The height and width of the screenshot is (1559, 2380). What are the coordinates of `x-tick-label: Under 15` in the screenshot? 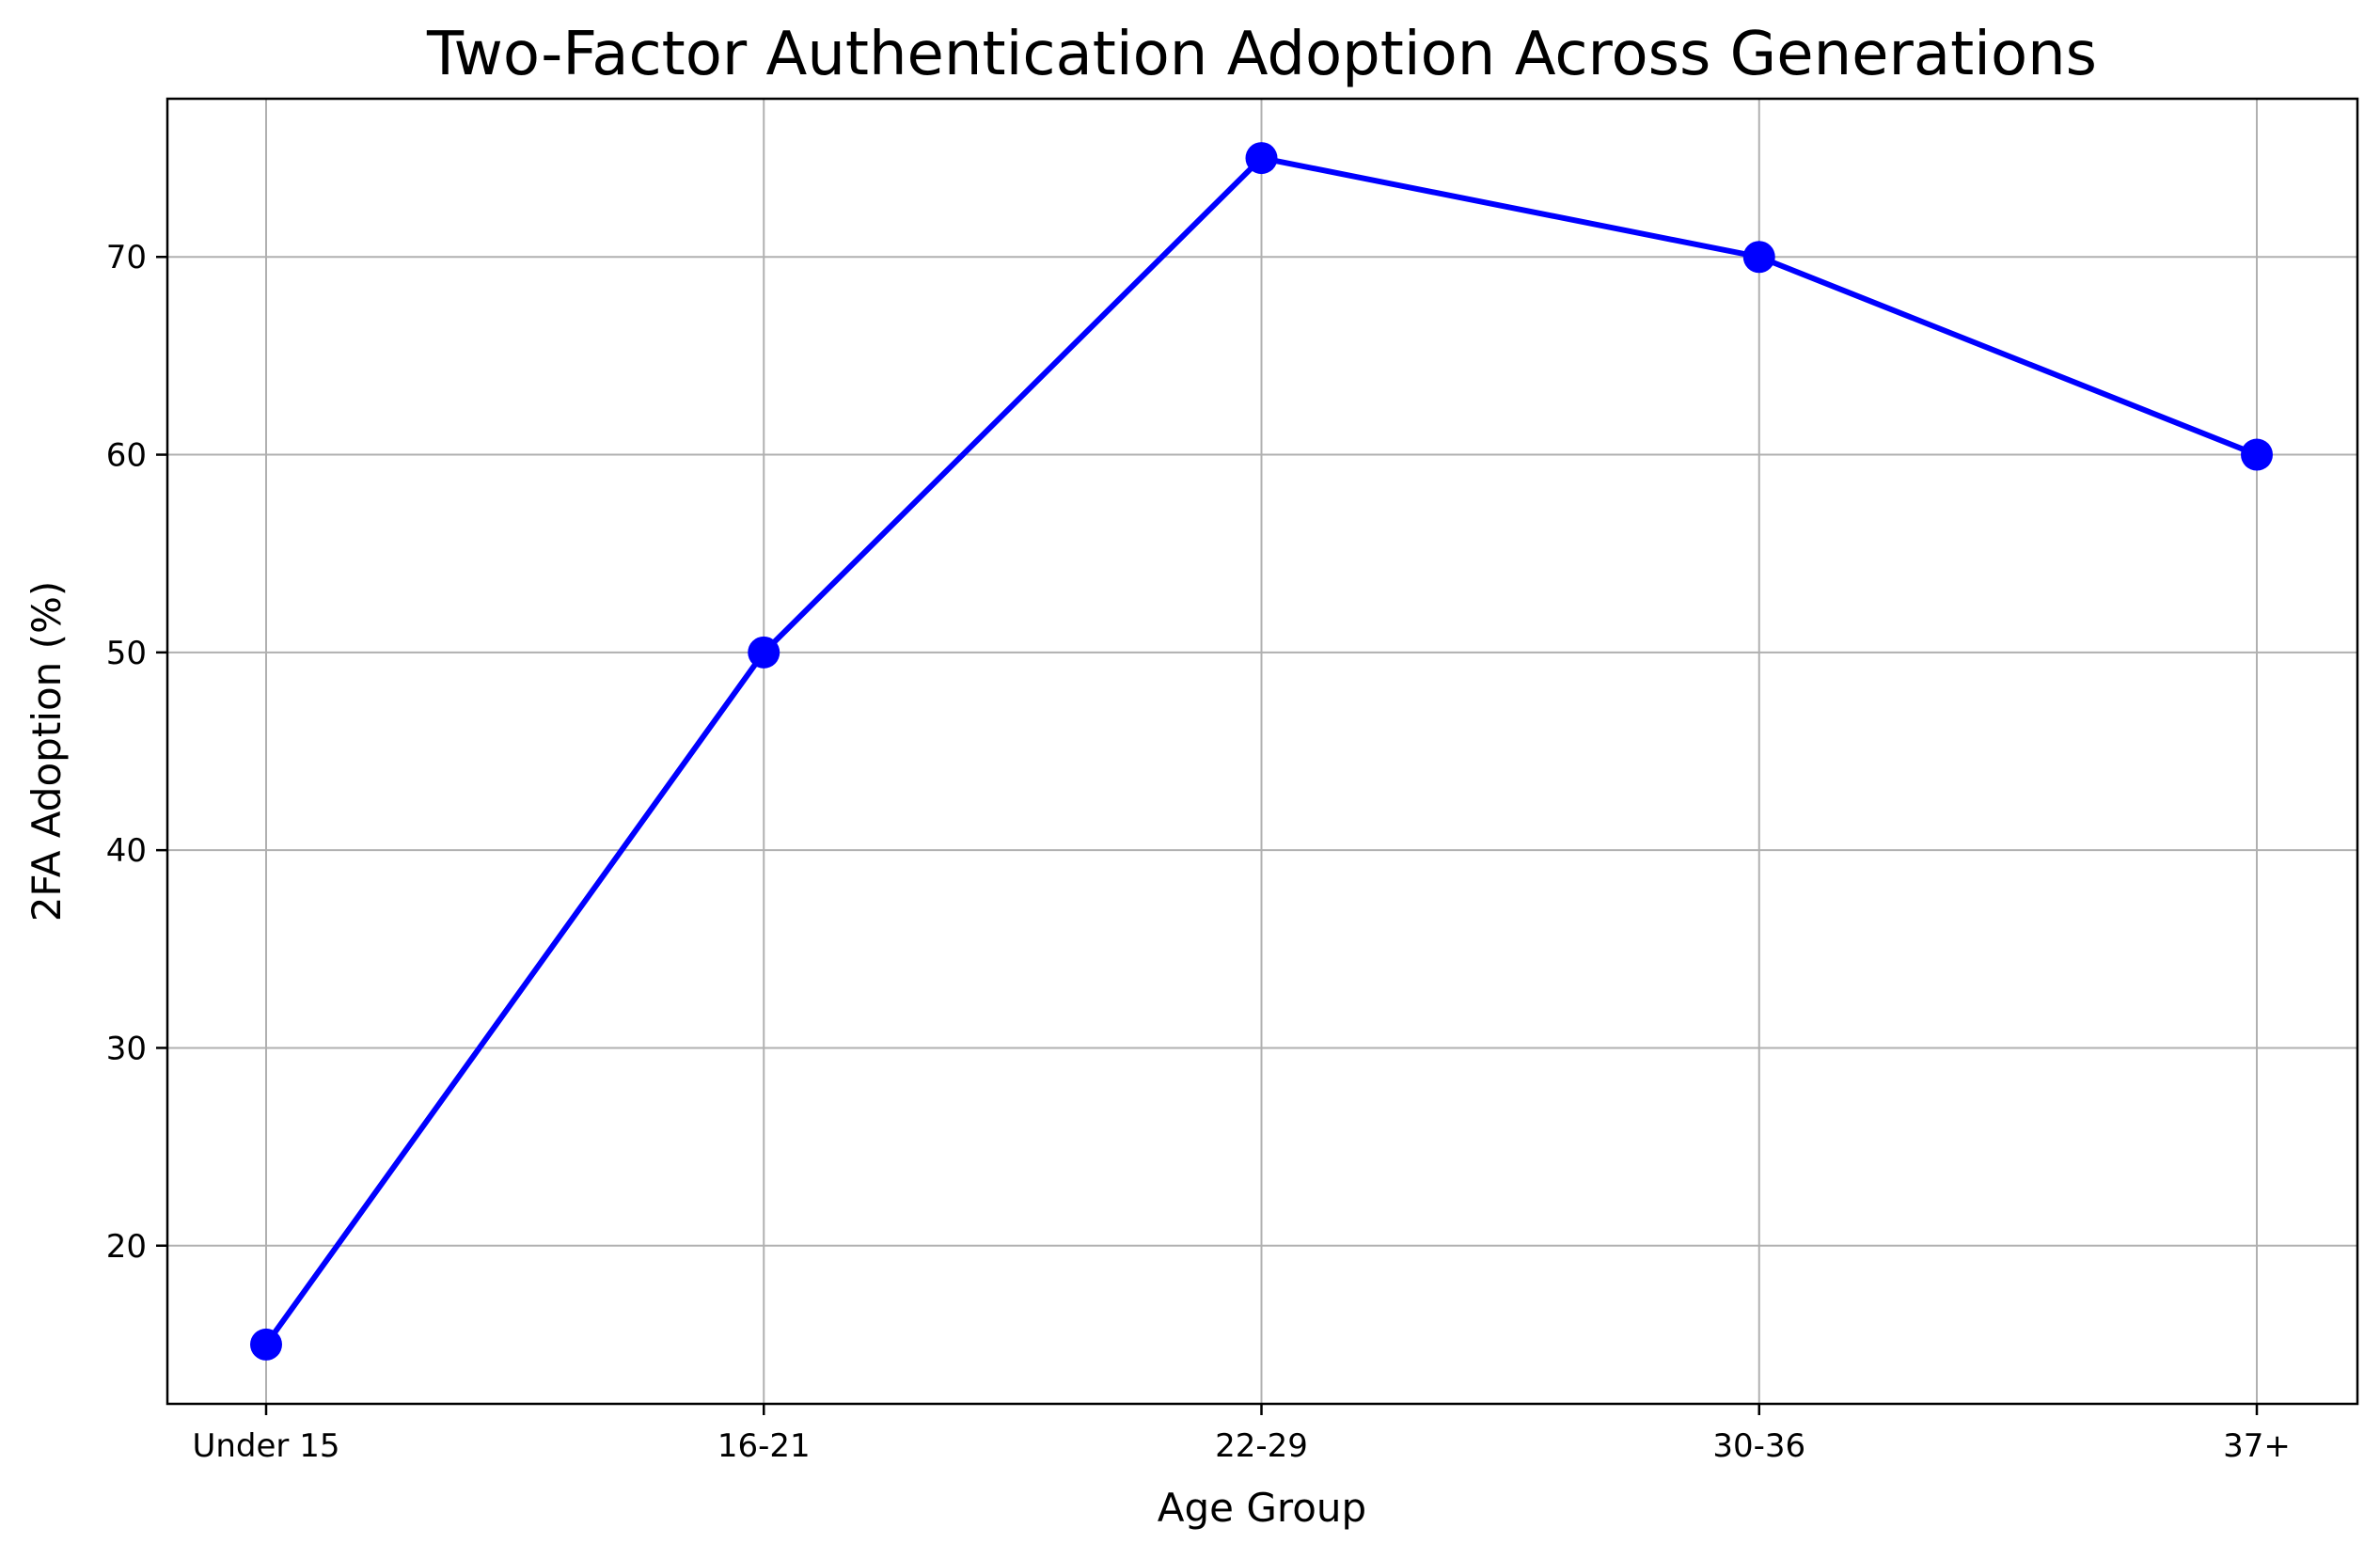 It's located at (266, 1446).